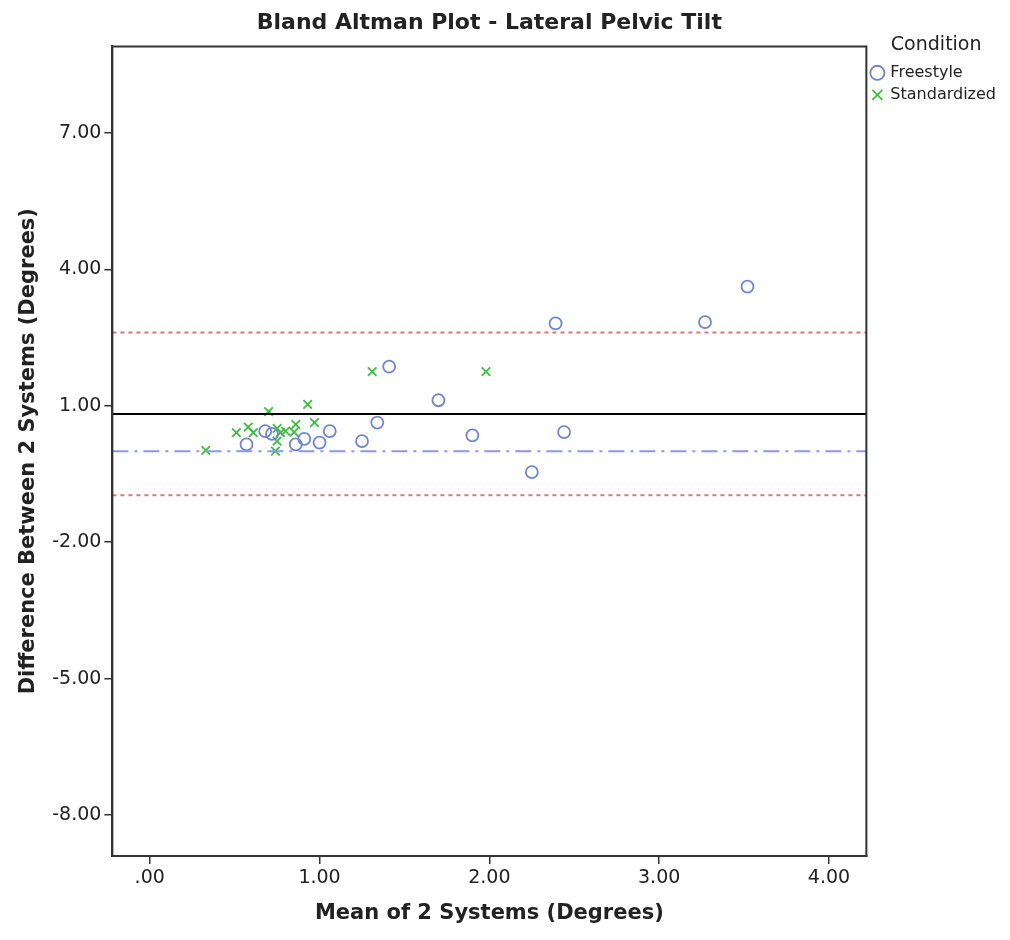  I want to click on x-tick-label: .00, so click(149, 876).